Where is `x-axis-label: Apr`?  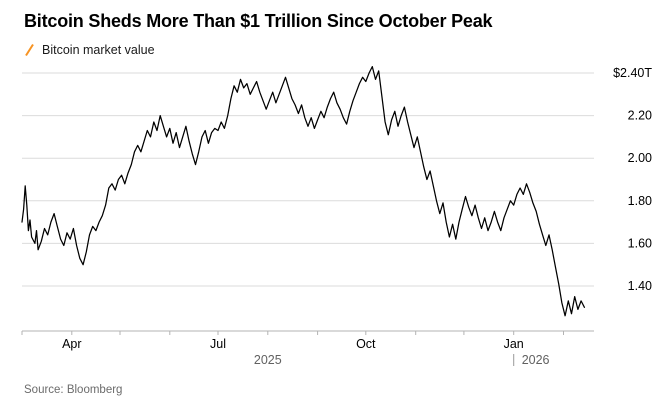 x-axis-label: Apr is located at coordinates (71, 344).